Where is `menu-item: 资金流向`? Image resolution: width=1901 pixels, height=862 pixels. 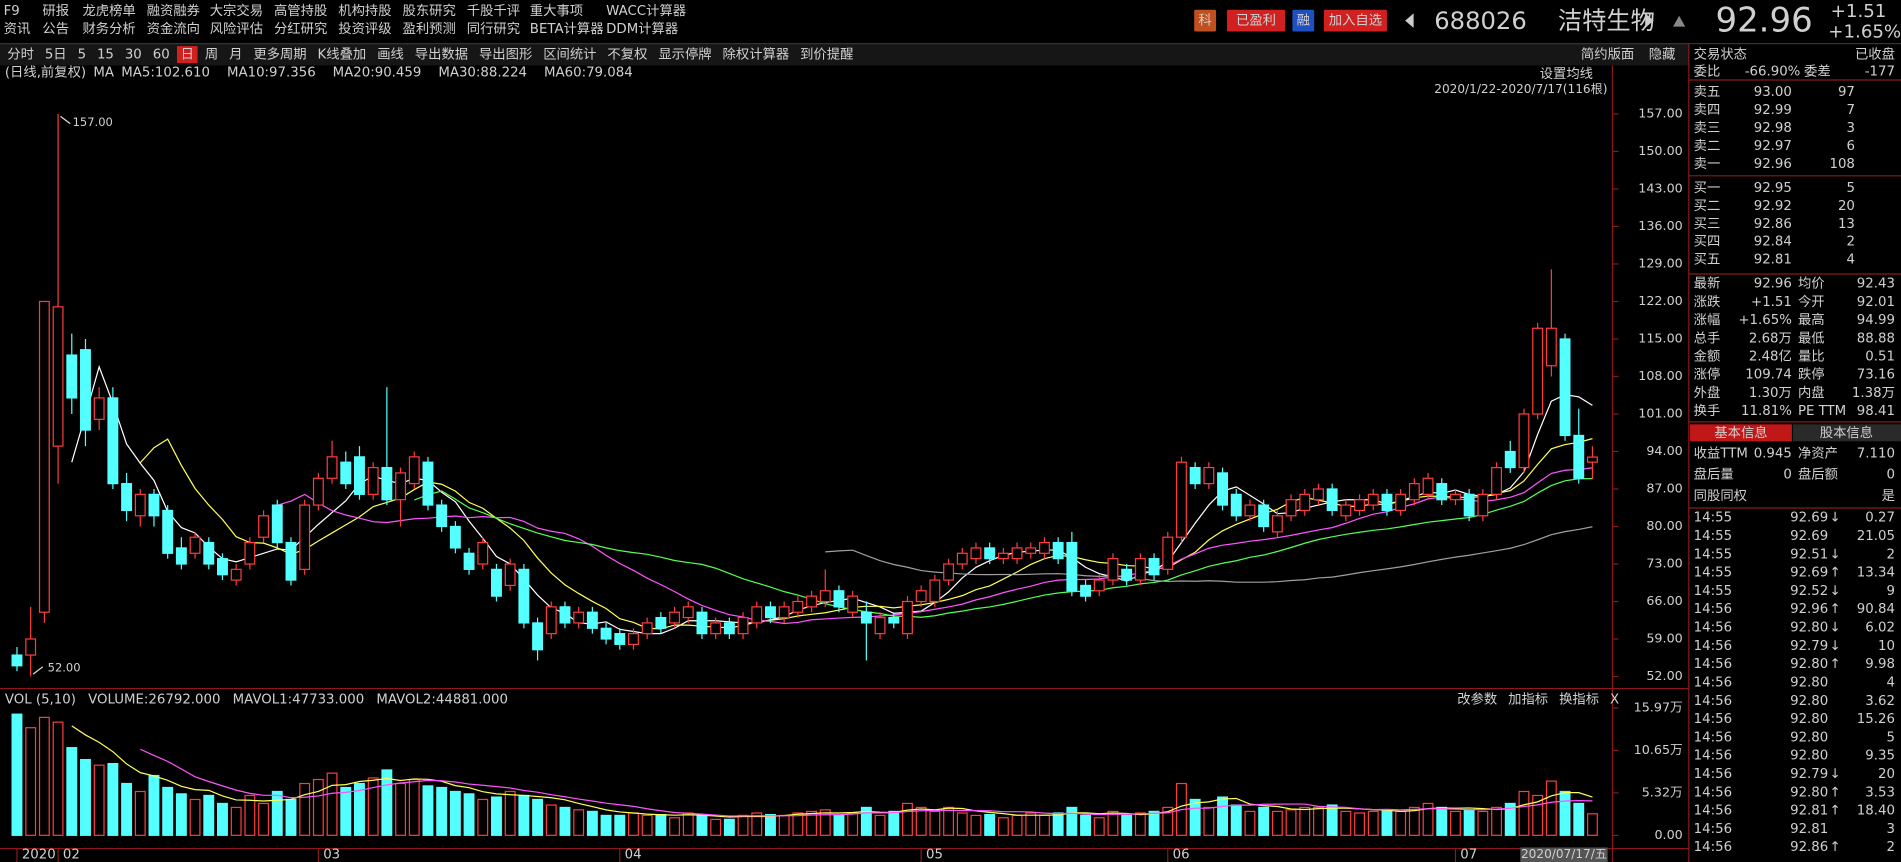
menu-item: 资金流向 is located at coordinates (173, 29).